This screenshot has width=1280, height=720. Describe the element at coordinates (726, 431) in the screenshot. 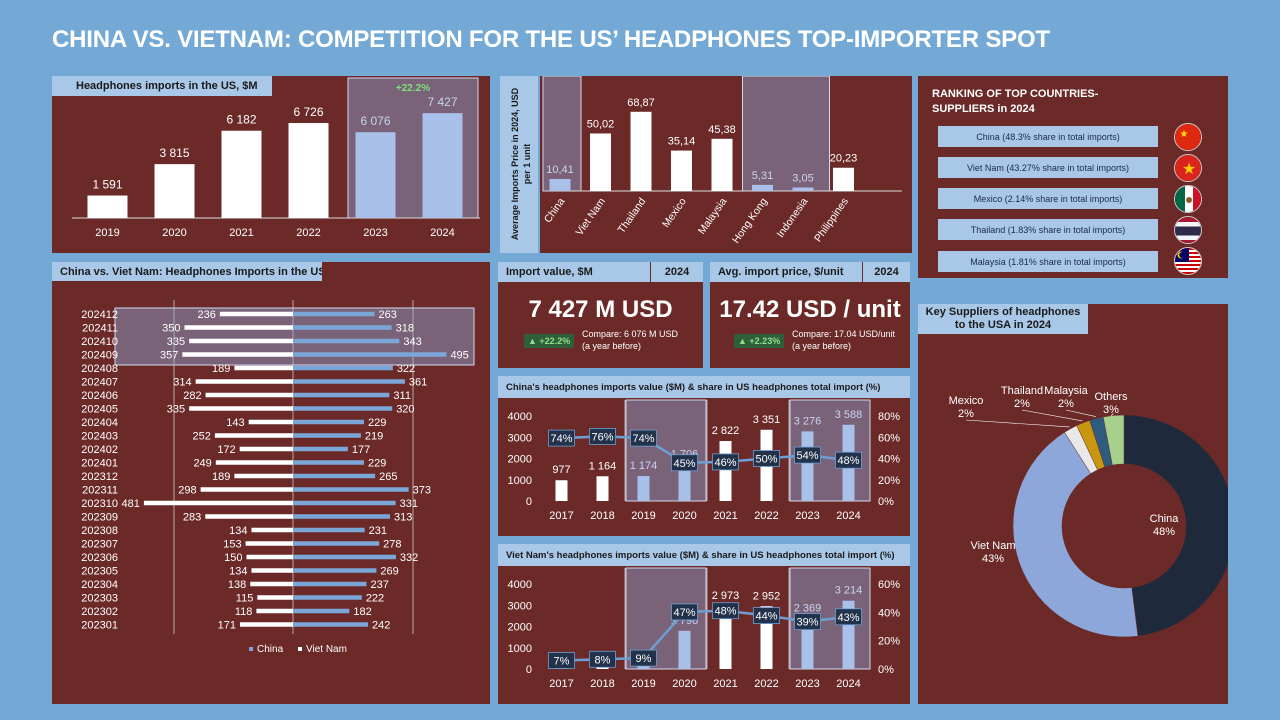

I see `value-label: 2 822` at that location.